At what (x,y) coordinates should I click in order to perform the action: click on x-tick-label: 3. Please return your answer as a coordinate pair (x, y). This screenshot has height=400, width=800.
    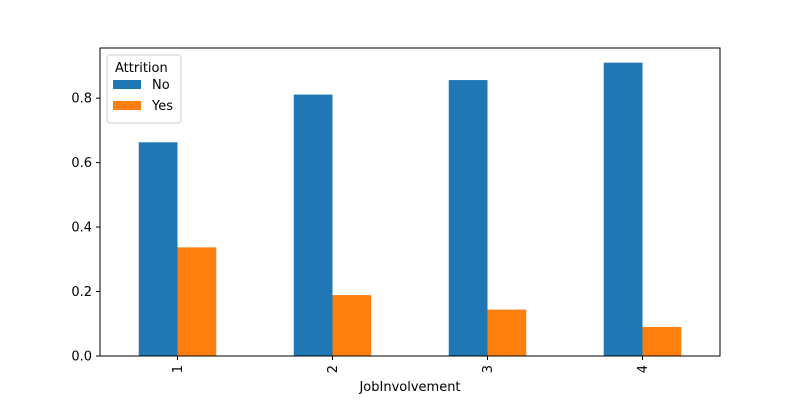
    Looking at the image, I should click on (488, 369).